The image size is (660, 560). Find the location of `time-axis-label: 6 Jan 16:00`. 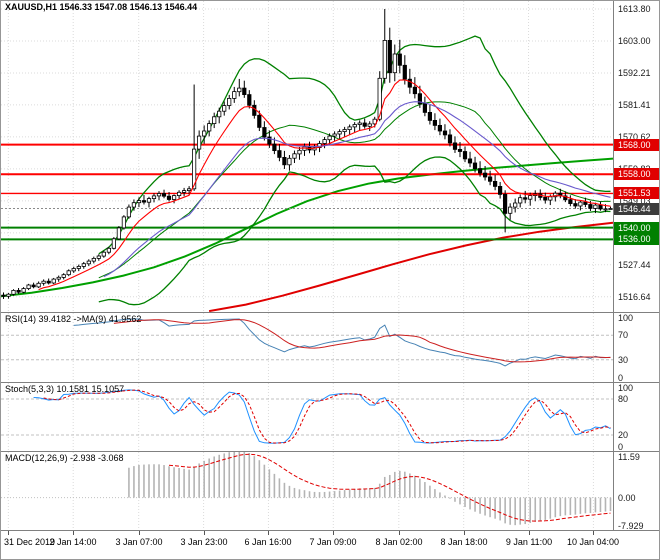

time-axis-label: 6 Jan 16:00 is located at coordinates (268, 542).